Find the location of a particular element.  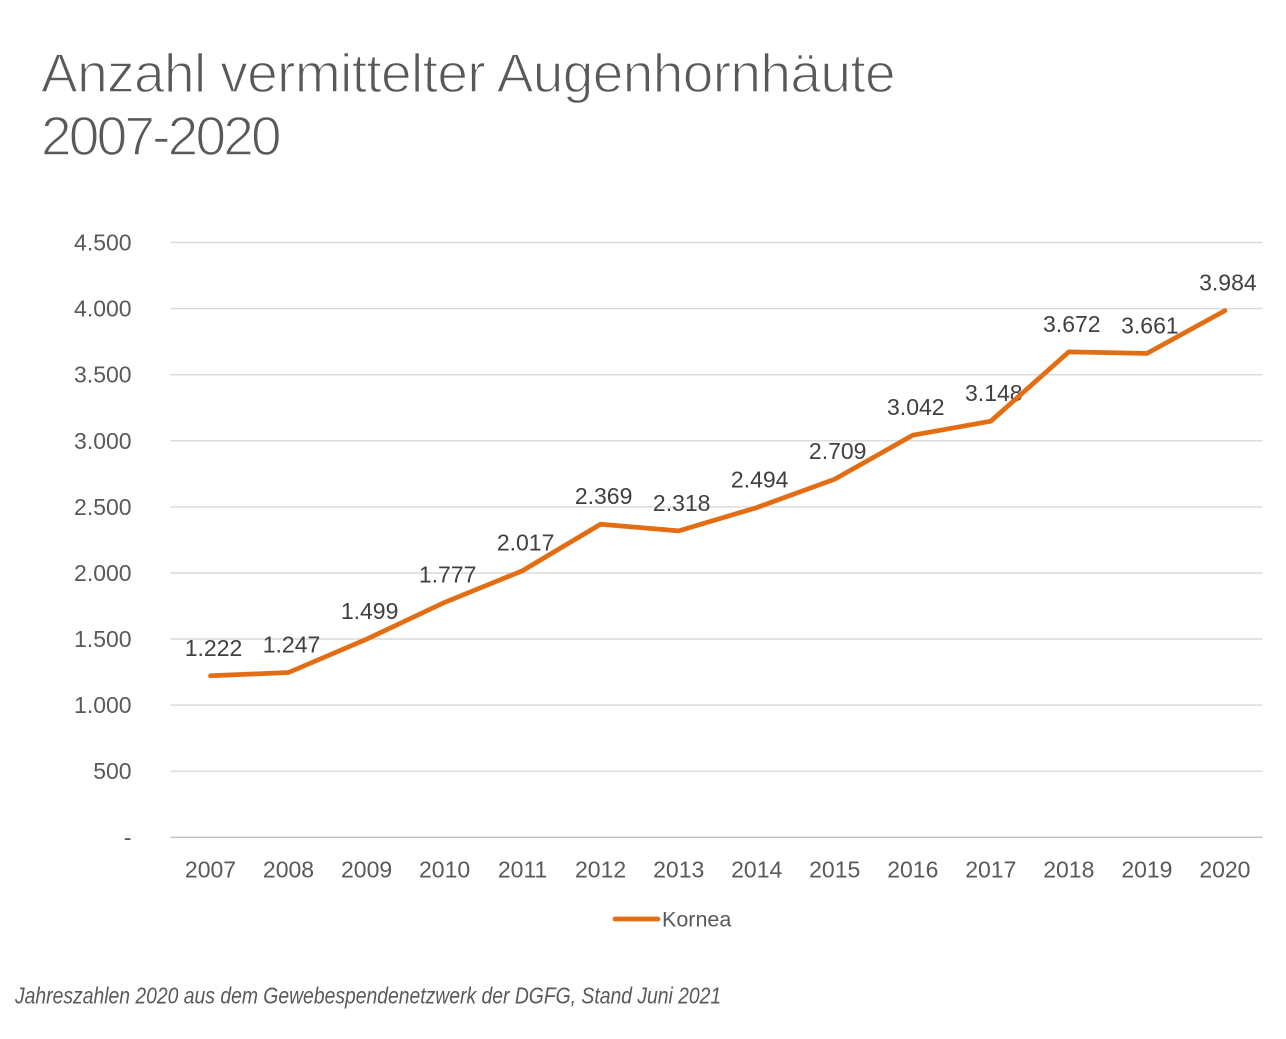

svg-text: 2014 is located at coordinates (756, 869).